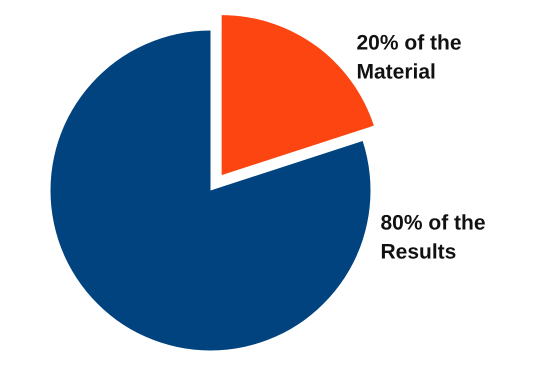 This screenshot has height=378, width=550. I want to click on slice-label: 20% of the Material, so click(409, 58).